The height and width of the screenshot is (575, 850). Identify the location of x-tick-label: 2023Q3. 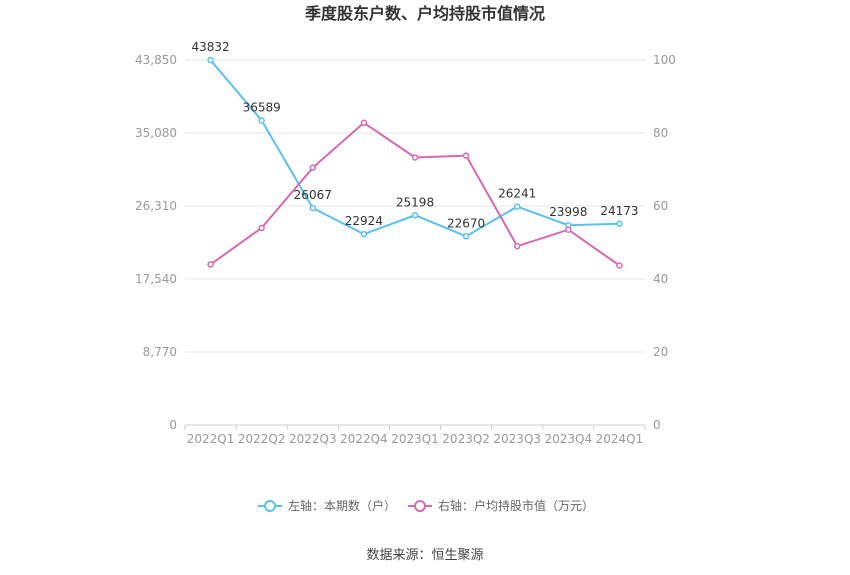
(517, 439).